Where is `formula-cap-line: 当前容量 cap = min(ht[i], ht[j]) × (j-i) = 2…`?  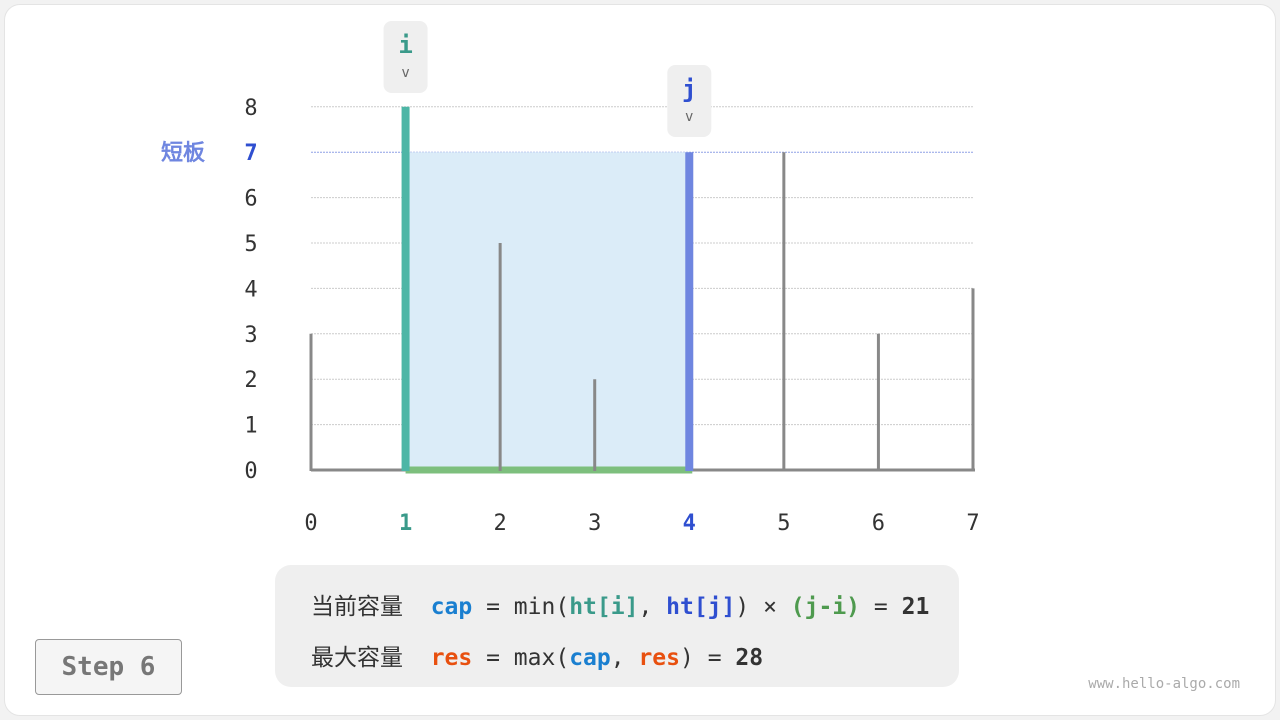 formula-cap-line: 当前容量 cap = min(ht[i], ht[j]) × (j-i) = 2… is located at coordinates (620, 604).